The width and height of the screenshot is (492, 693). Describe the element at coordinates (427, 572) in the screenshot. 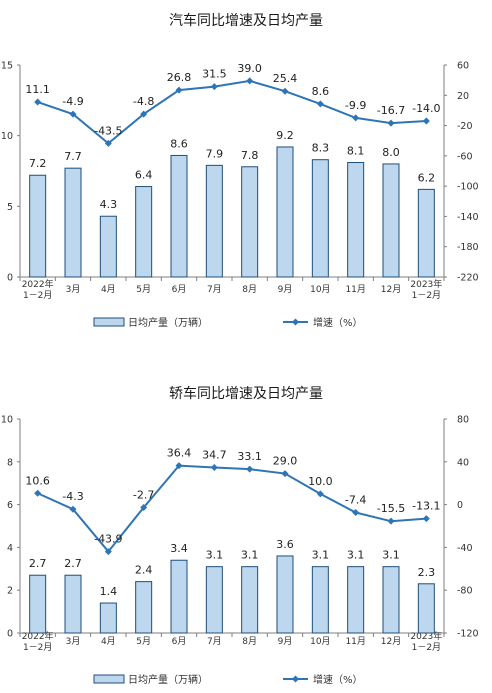

I see `bar-value-label: 2.3` at that location.